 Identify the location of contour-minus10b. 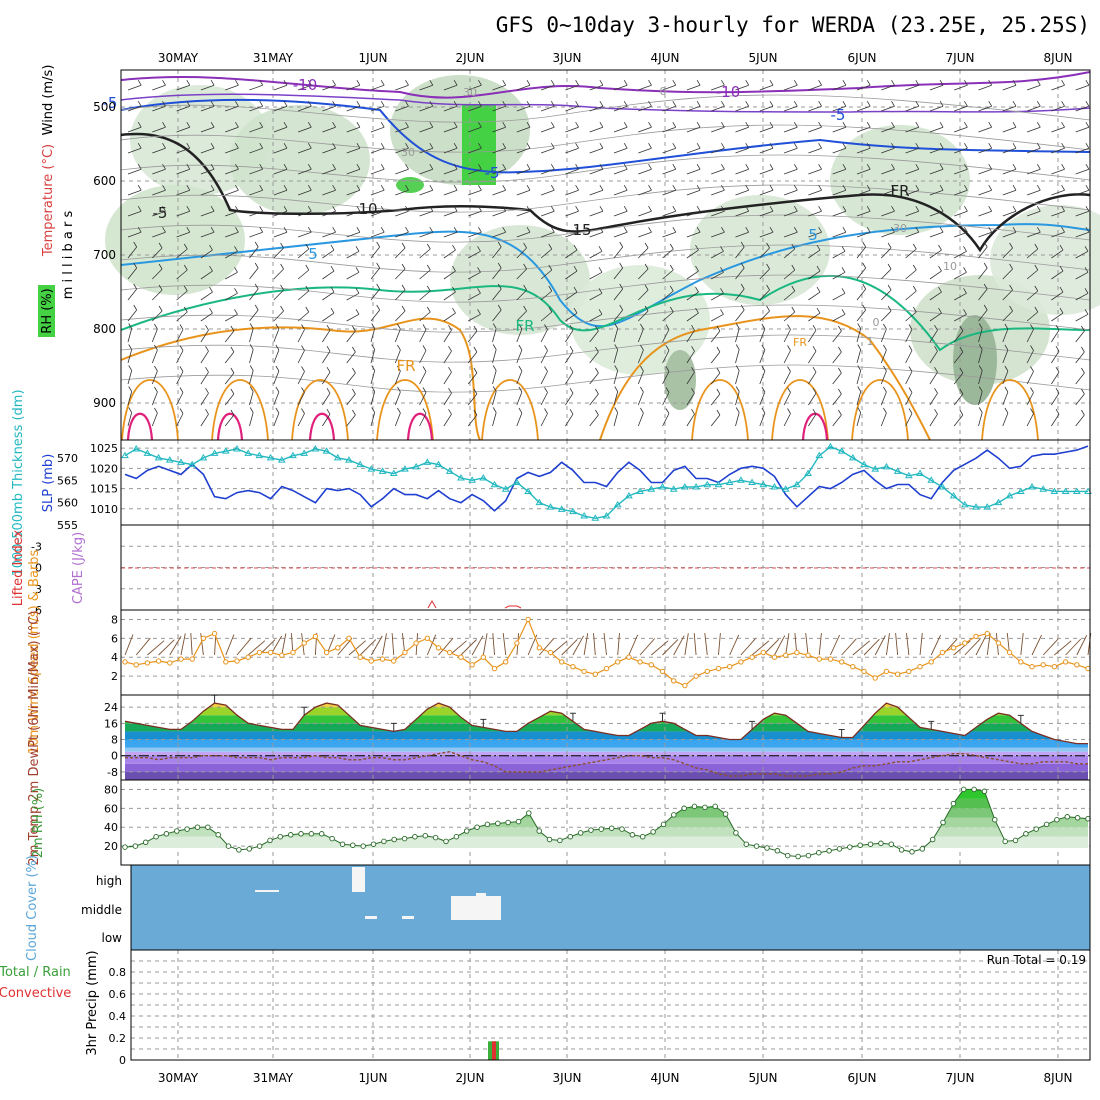
(605, 103).